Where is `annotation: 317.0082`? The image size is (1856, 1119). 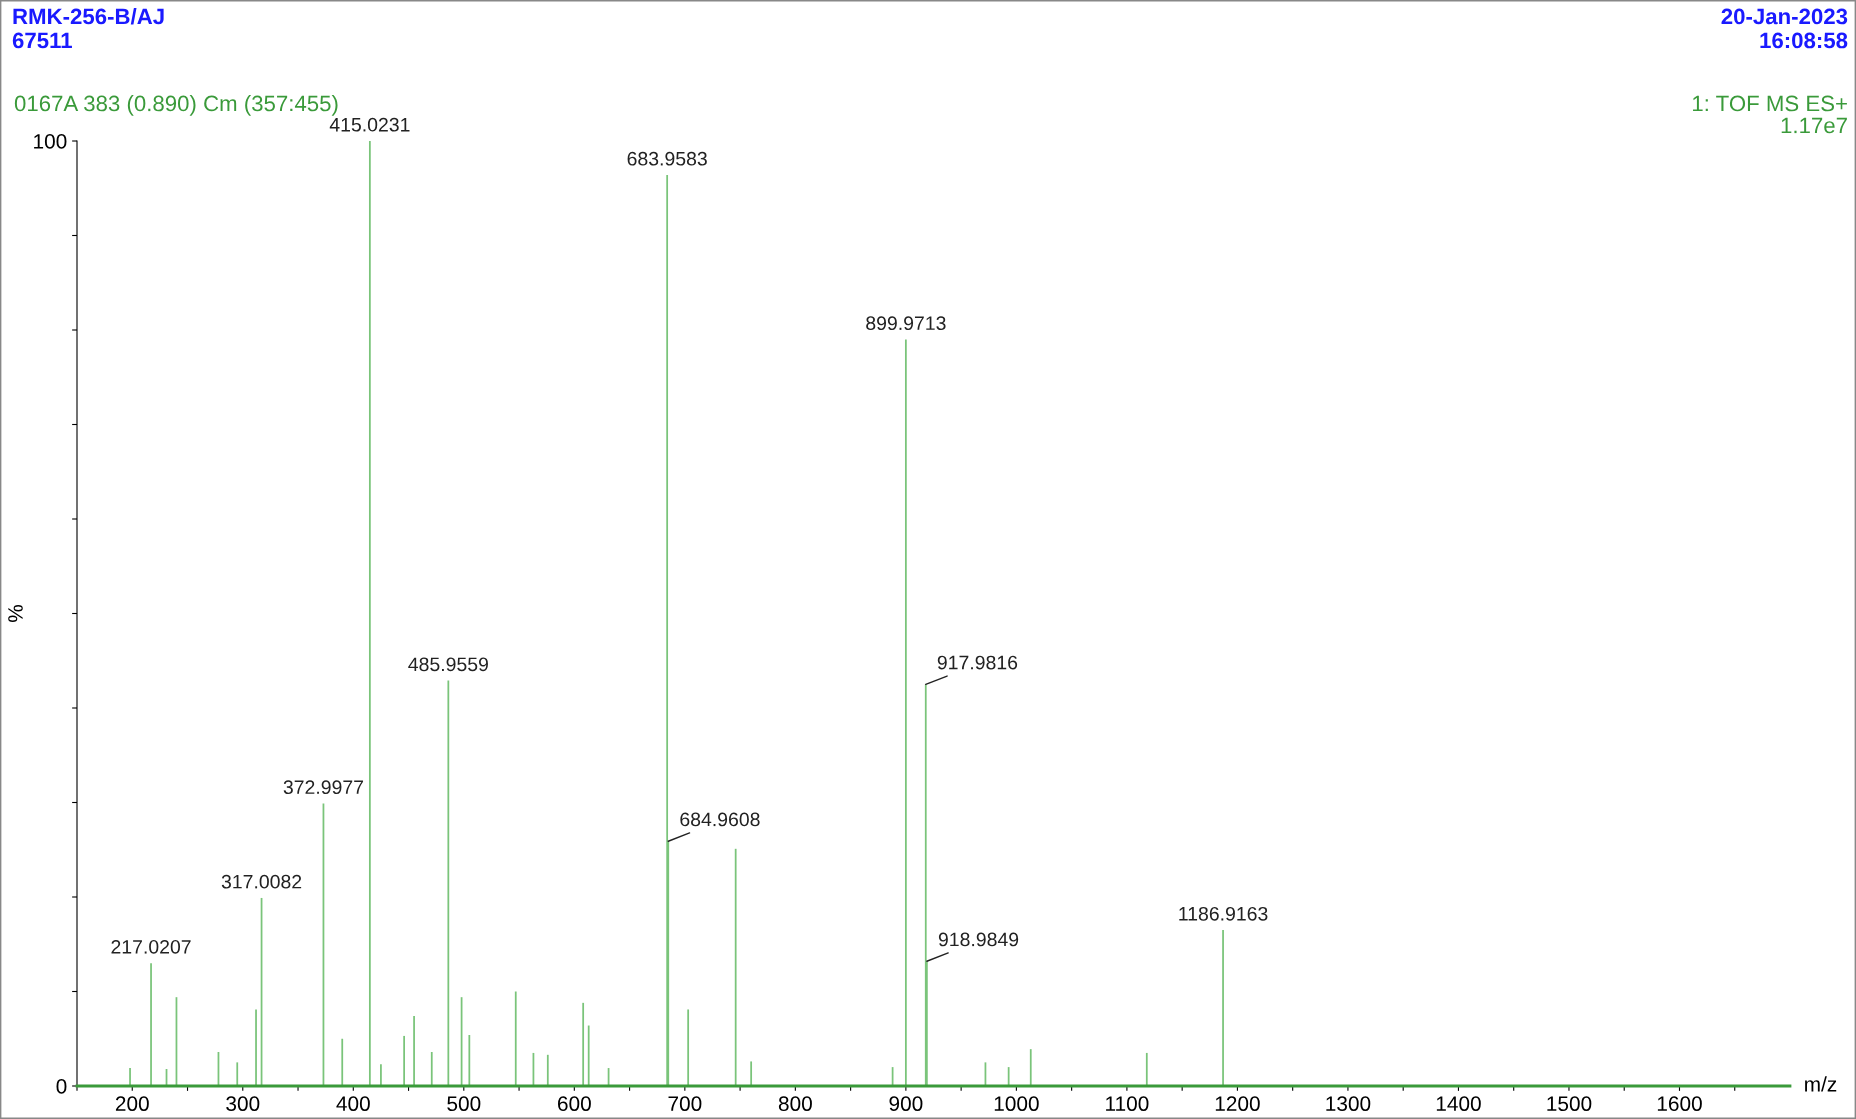 annotation: 317.0082 is located at coordinates (261, 881).